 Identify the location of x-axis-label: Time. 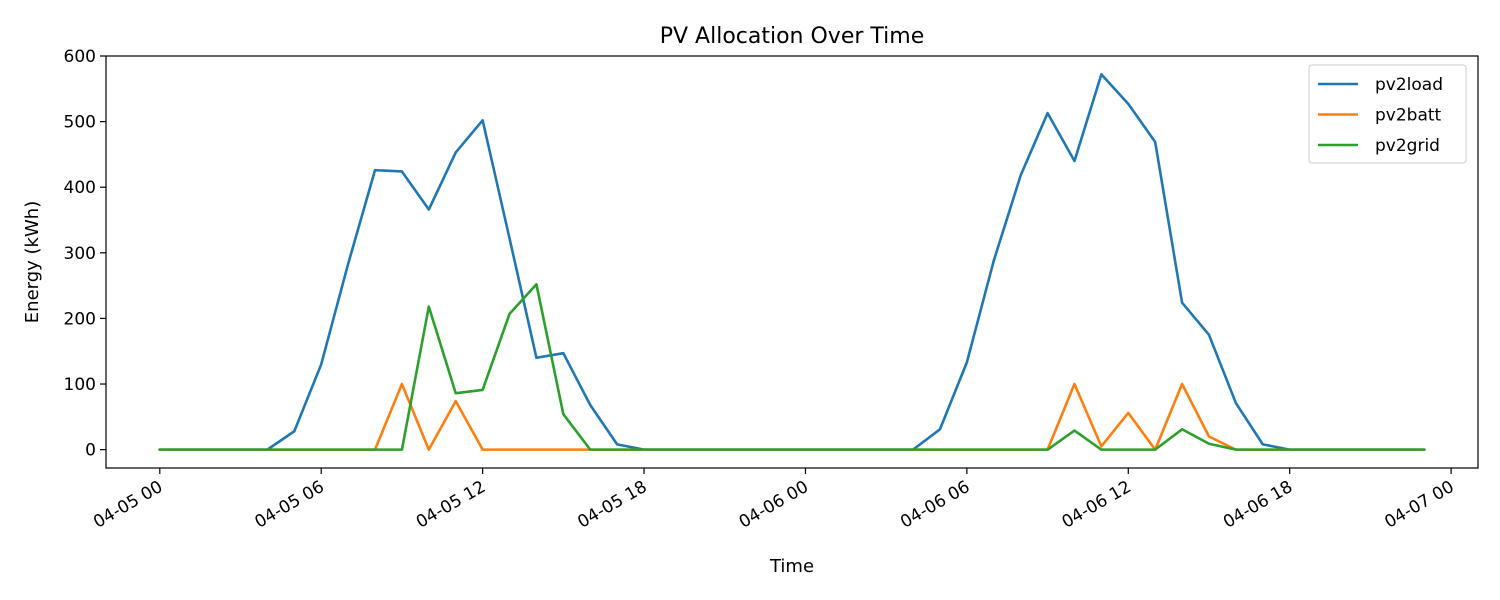
(791, 566).